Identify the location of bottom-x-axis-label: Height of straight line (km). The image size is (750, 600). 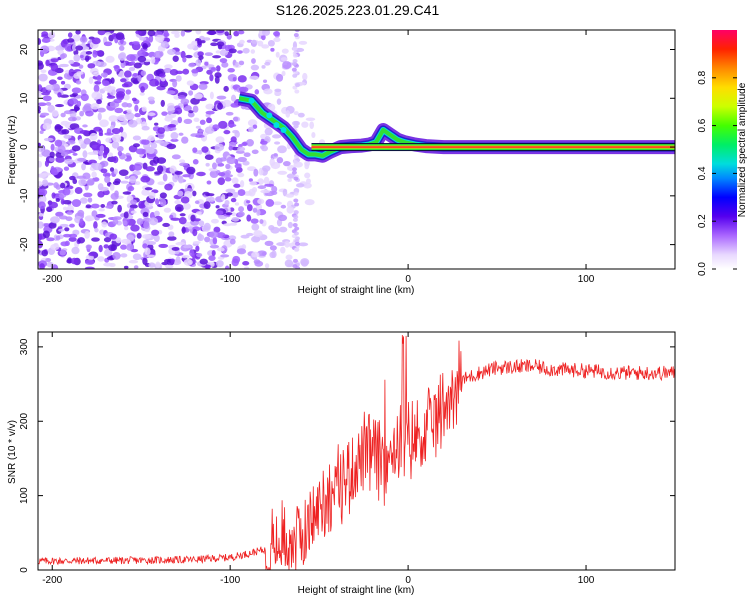
(356, 590).